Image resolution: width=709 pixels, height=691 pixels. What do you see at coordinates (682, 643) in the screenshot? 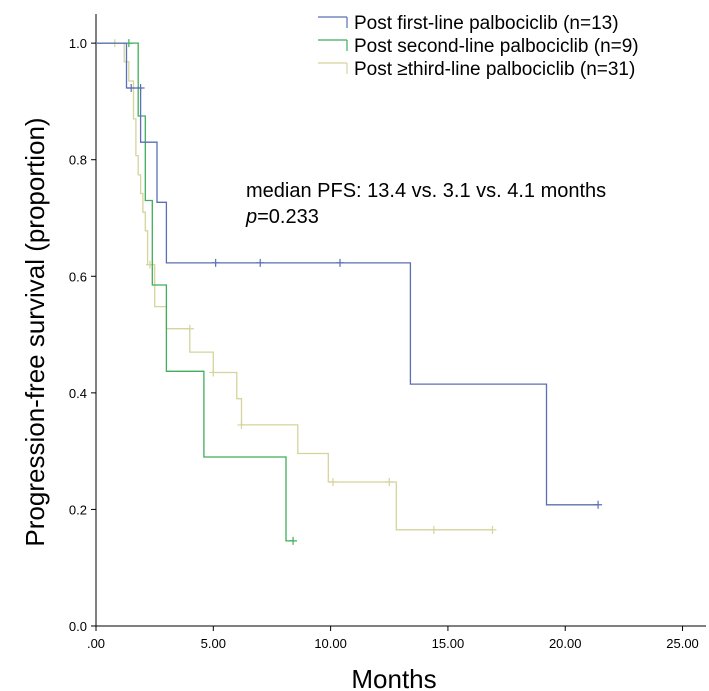
I see `x-tick-label: 25.00` at bounding box center [682, 643].